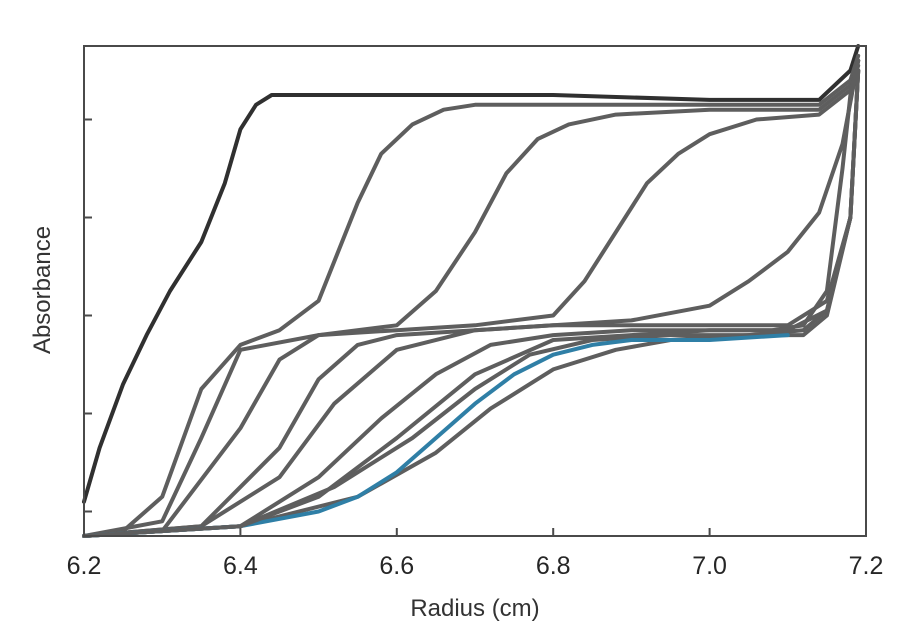 This screenshot has height=638, width=912. I want to click on x-tick-label: 6.8, so click(553, 566).